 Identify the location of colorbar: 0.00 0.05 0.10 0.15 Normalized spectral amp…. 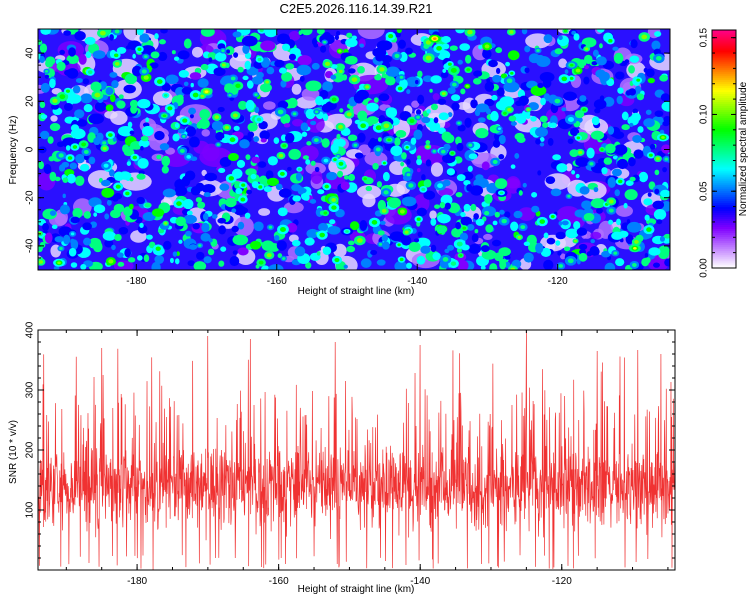
(724, 153).